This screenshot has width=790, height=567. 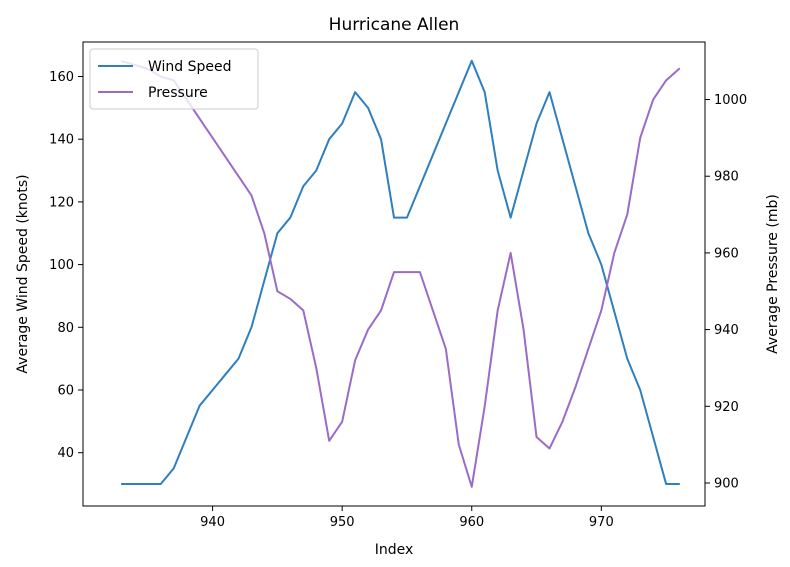 What do you see at coordinates (190, 67) in the screenshot?
I see `legend-label-wind-speed: Wind Speed` at bounding box center [190, 67].